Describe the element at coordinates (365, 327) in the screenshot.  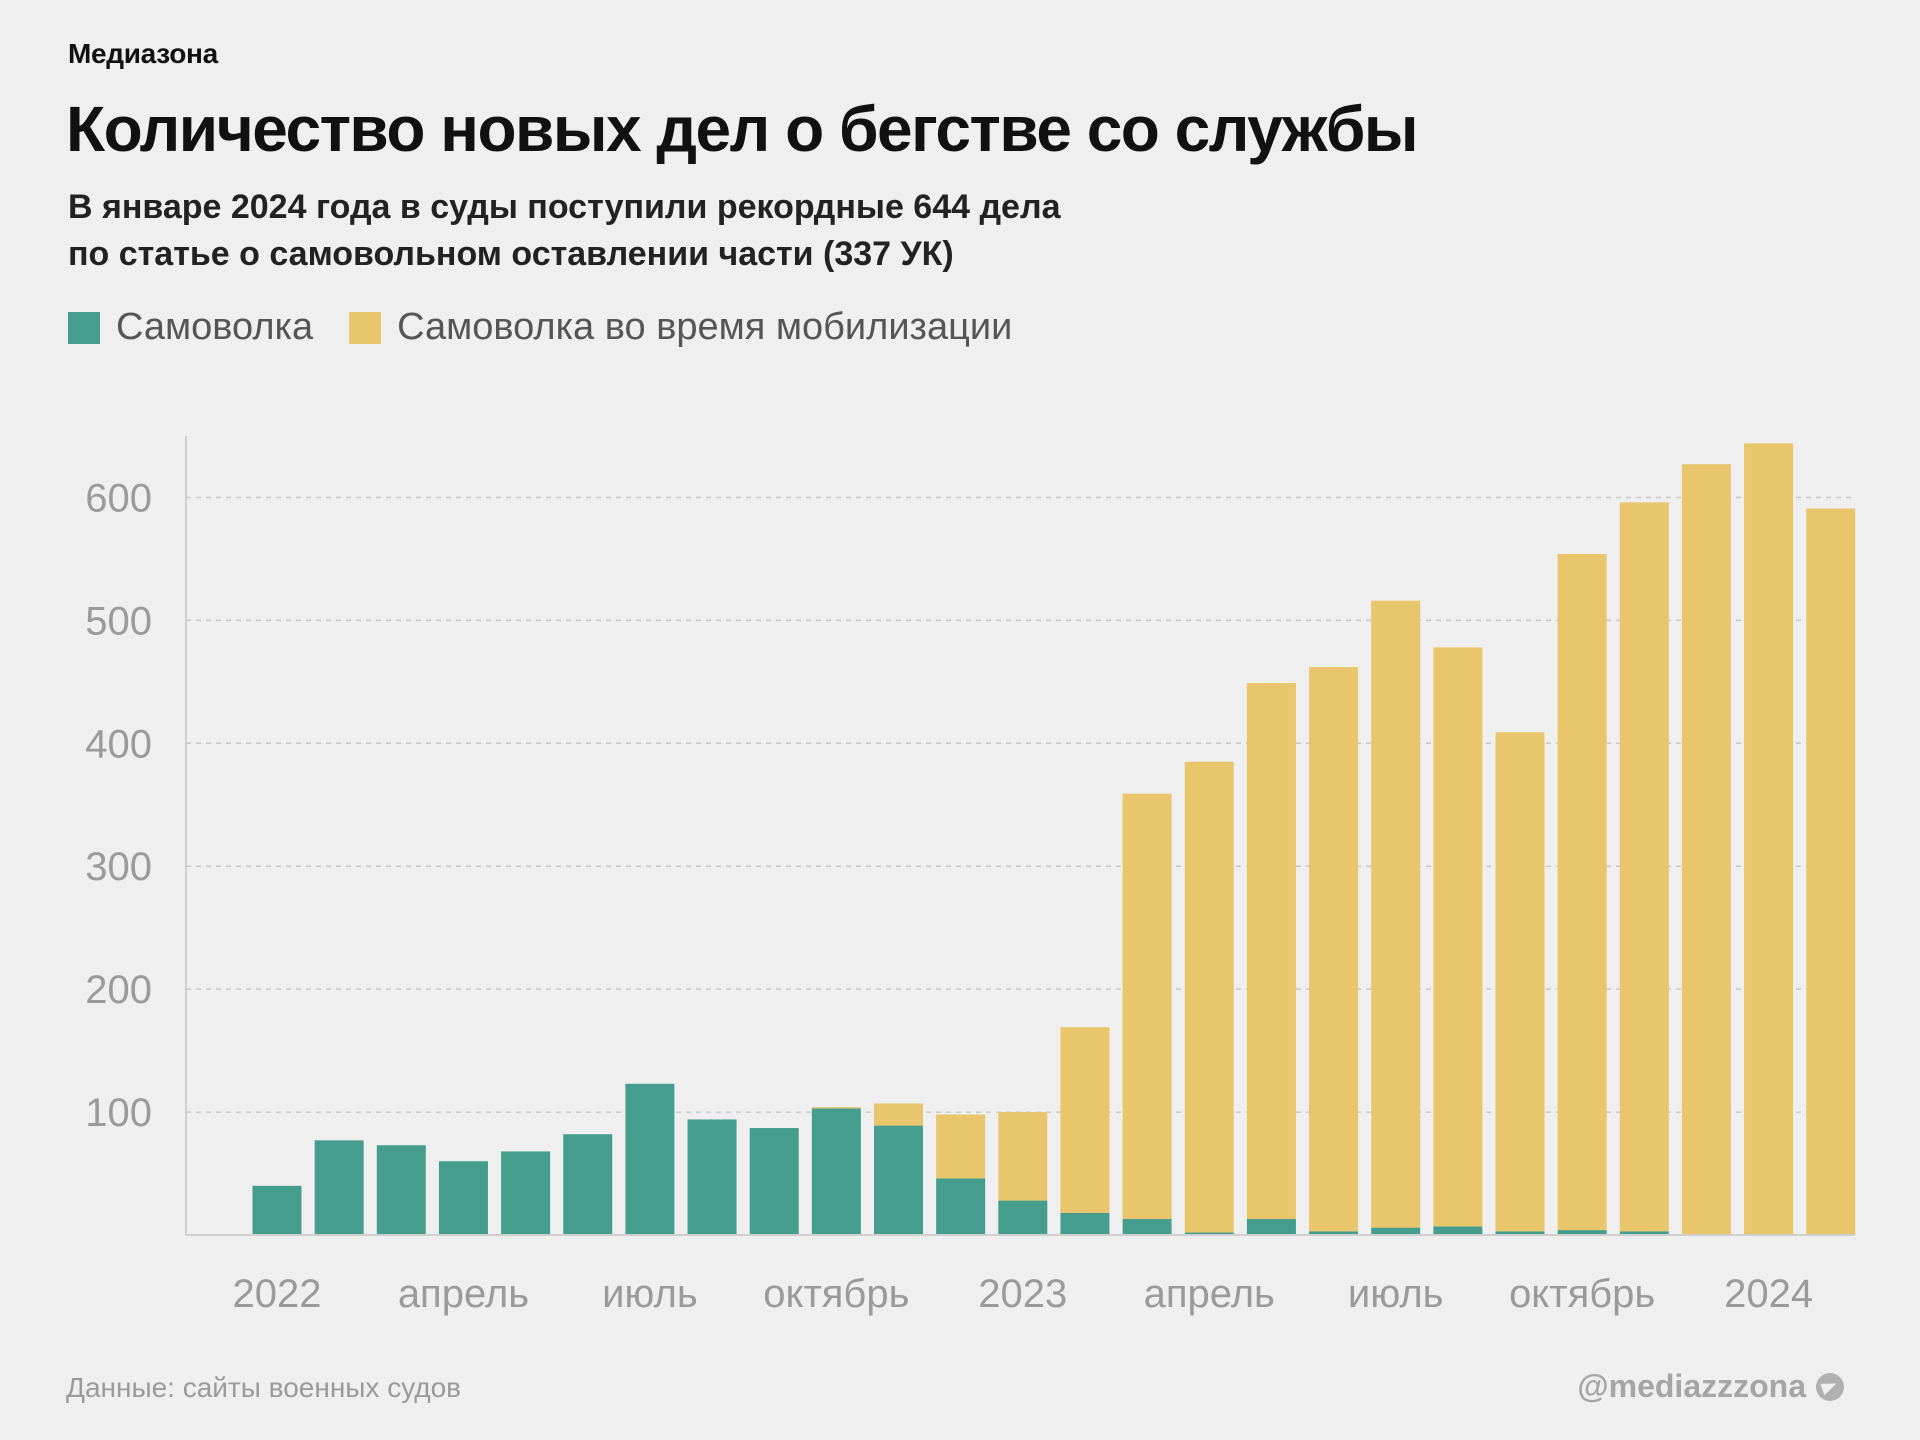
I see `legend-swatch-mobilization` at that location.